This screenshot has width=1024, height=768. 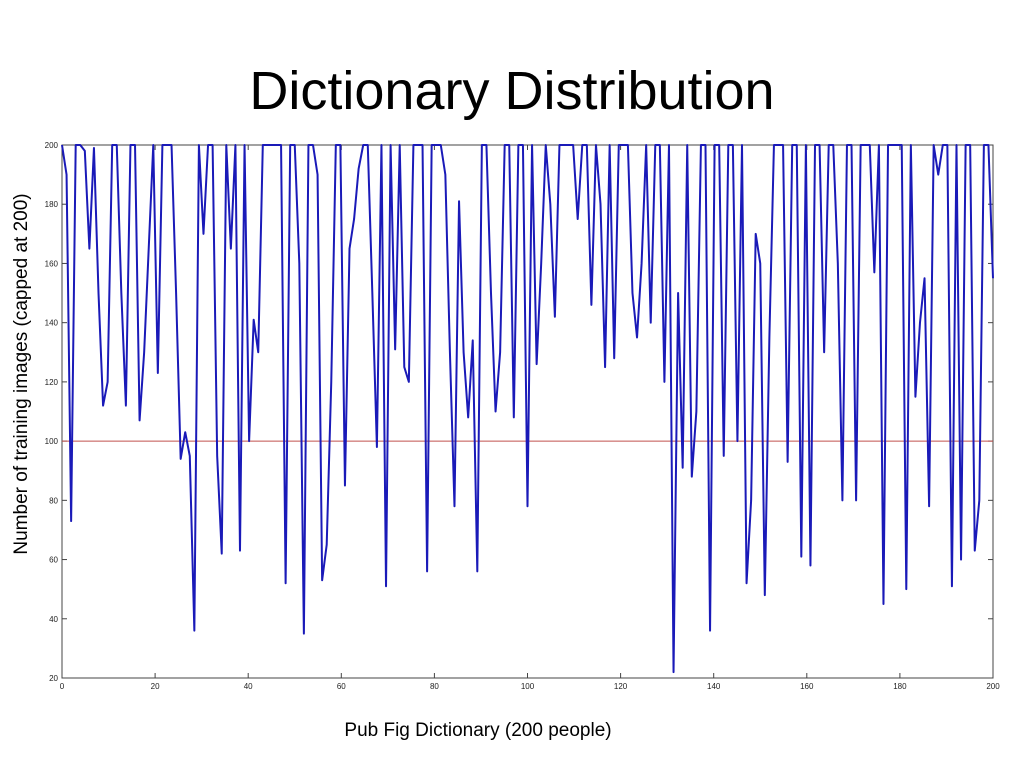 What do you see at coordinates (52, 204) in the screenshot?
I see `y-tick-label: 180` at bounding box center [52, 204].